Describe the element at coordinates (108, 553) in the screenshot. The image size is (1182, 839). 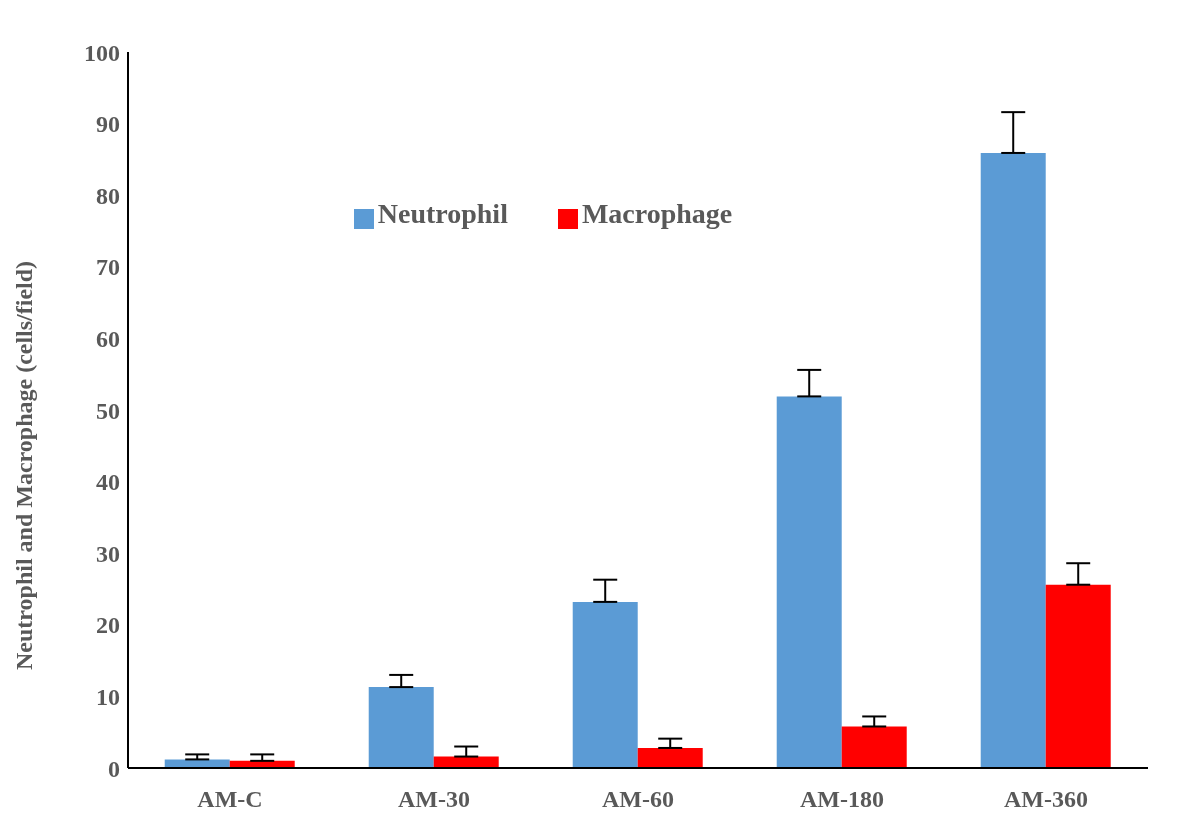
I see `y-tick-label: 30` at that location.